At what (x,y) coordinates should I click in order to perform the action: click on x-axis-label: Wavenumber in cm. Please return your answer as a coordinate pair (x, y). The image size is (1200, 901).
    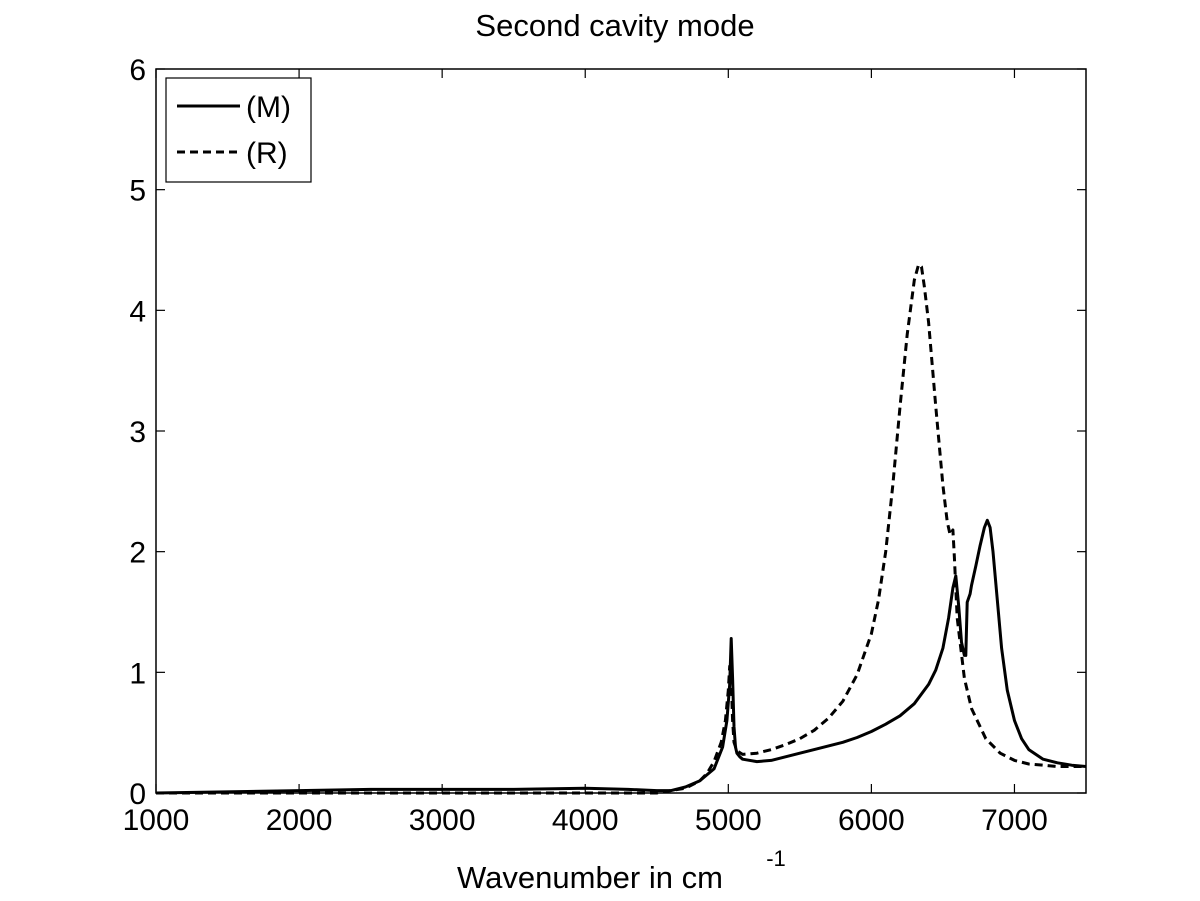
    Looking at the image, I should click on (590, 877).